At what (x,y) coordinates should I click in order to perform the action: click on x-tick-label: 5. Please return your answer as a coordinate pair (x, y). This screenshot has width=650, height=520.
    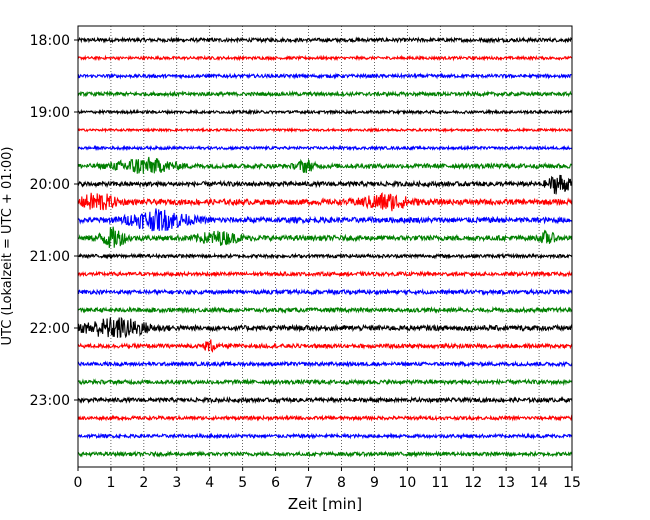
    Looking at the image, I should click on (242, 483).